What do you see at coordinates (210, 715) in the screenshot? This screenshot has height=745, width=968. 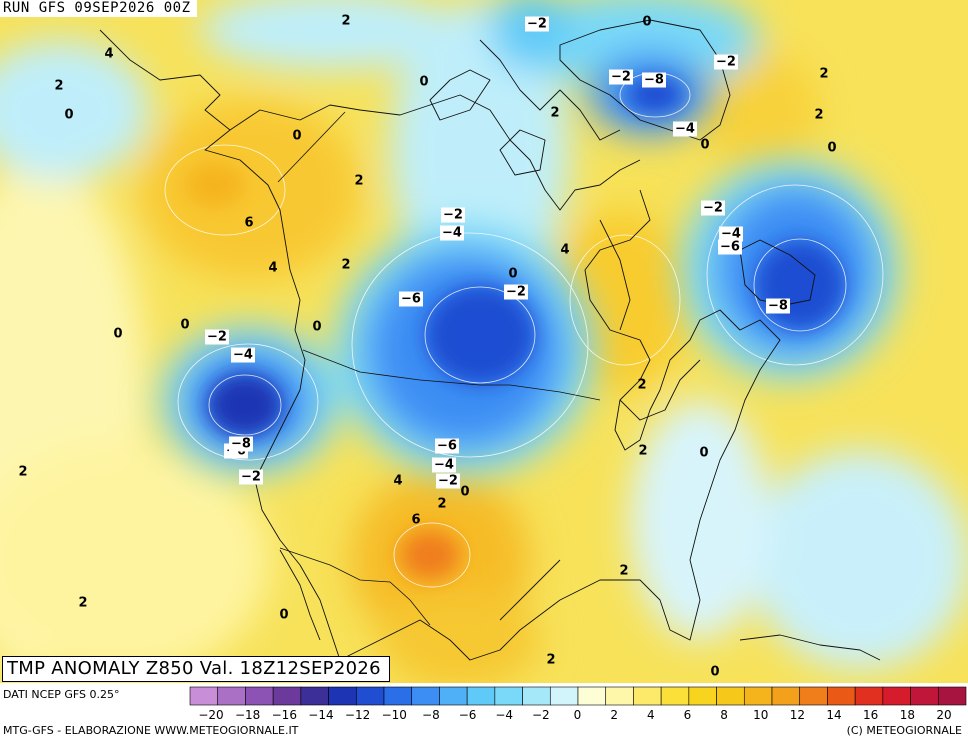 I see `colorbar-tick-label: −20` at bounding box center [210, 715].